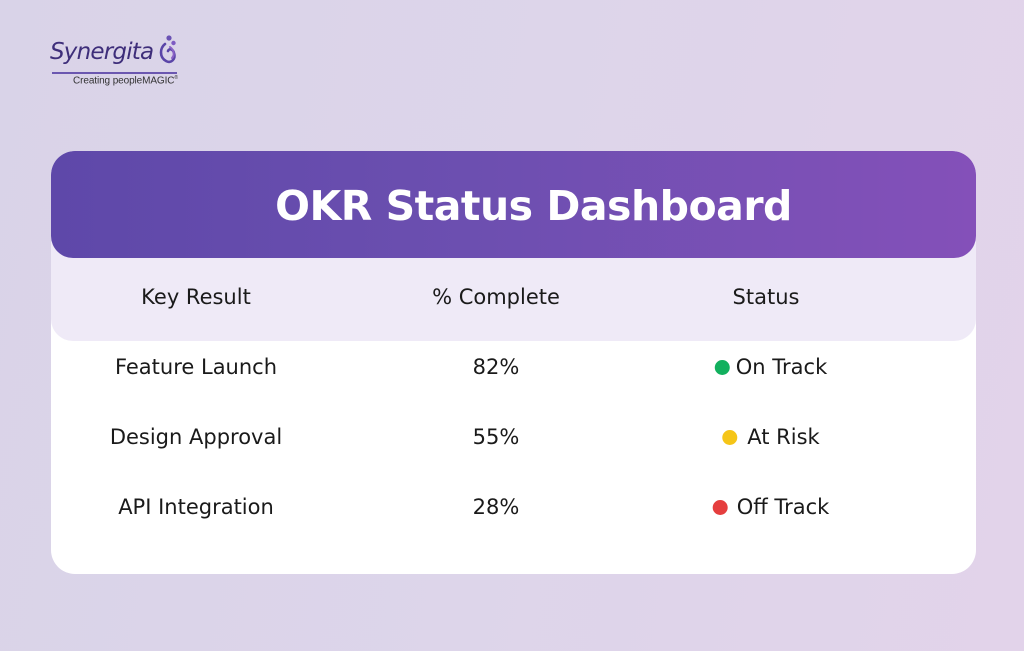 This screenshot has width=1024, height=651. Describe the element at coordinates (783, 437) in the screenshot. I see `status-label: At Risk` at that location.